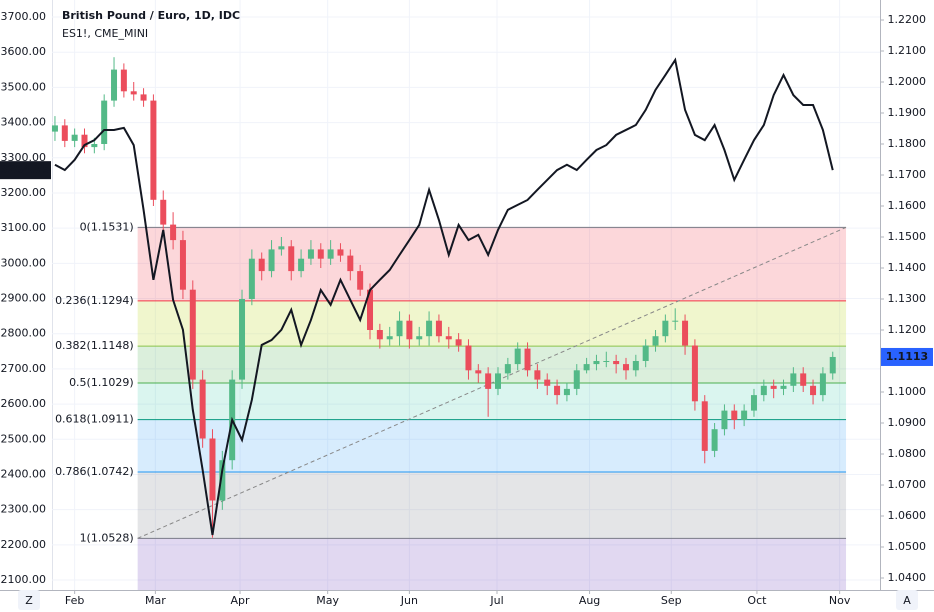 The image size is (934, 612). I want to click on last-value-tag, so click(25, 170).